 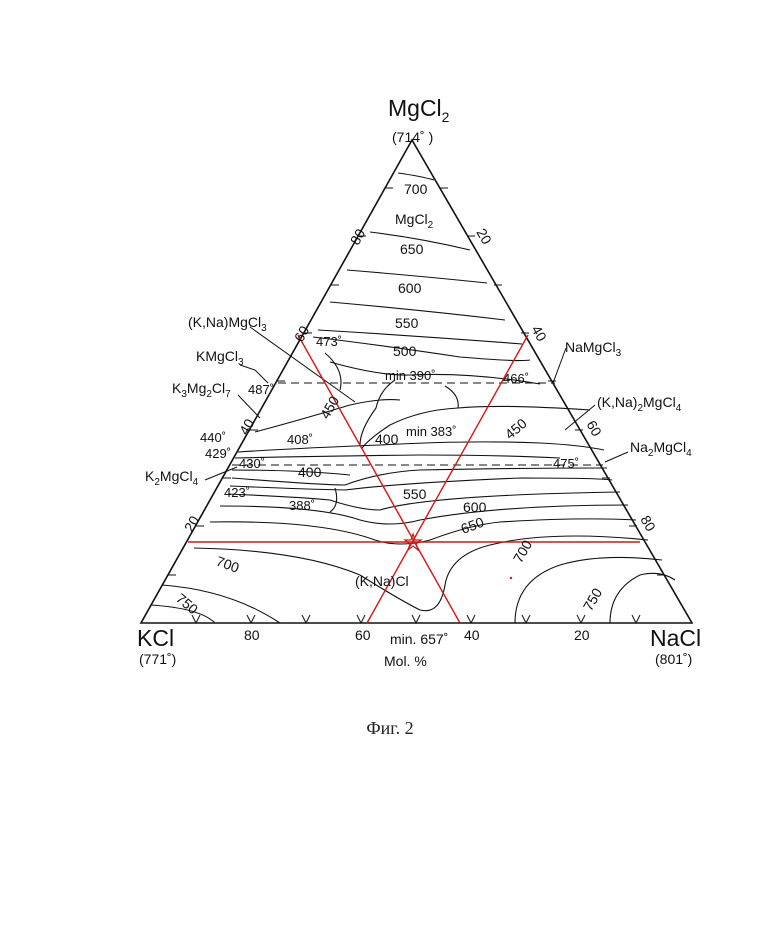 What do you see at coordinates (237, 492) in the screenshot?
I see `point-temp: 423˚` at bounding box center [237, 492].